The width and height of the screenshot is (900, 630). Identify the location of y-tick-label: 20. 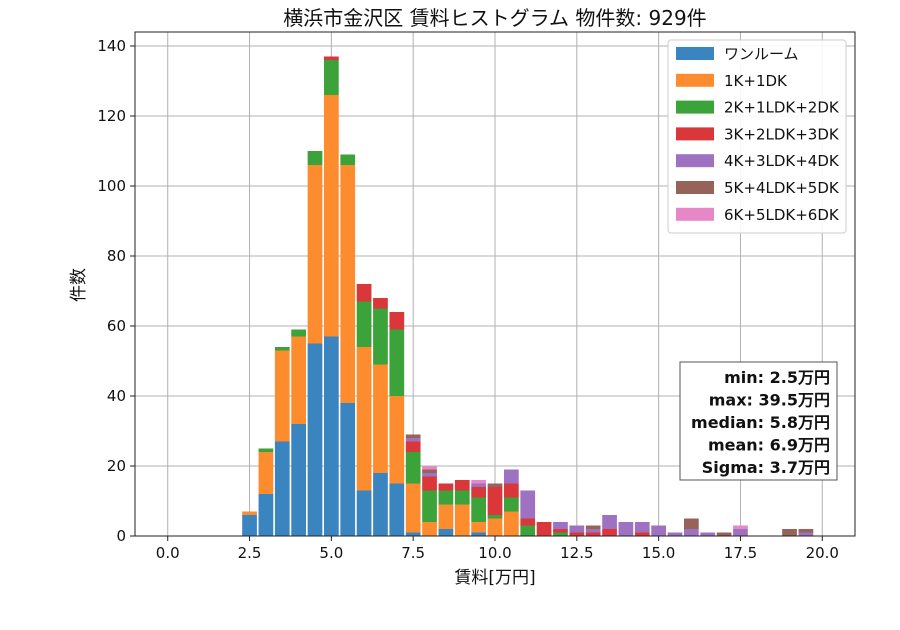
(116, 466).